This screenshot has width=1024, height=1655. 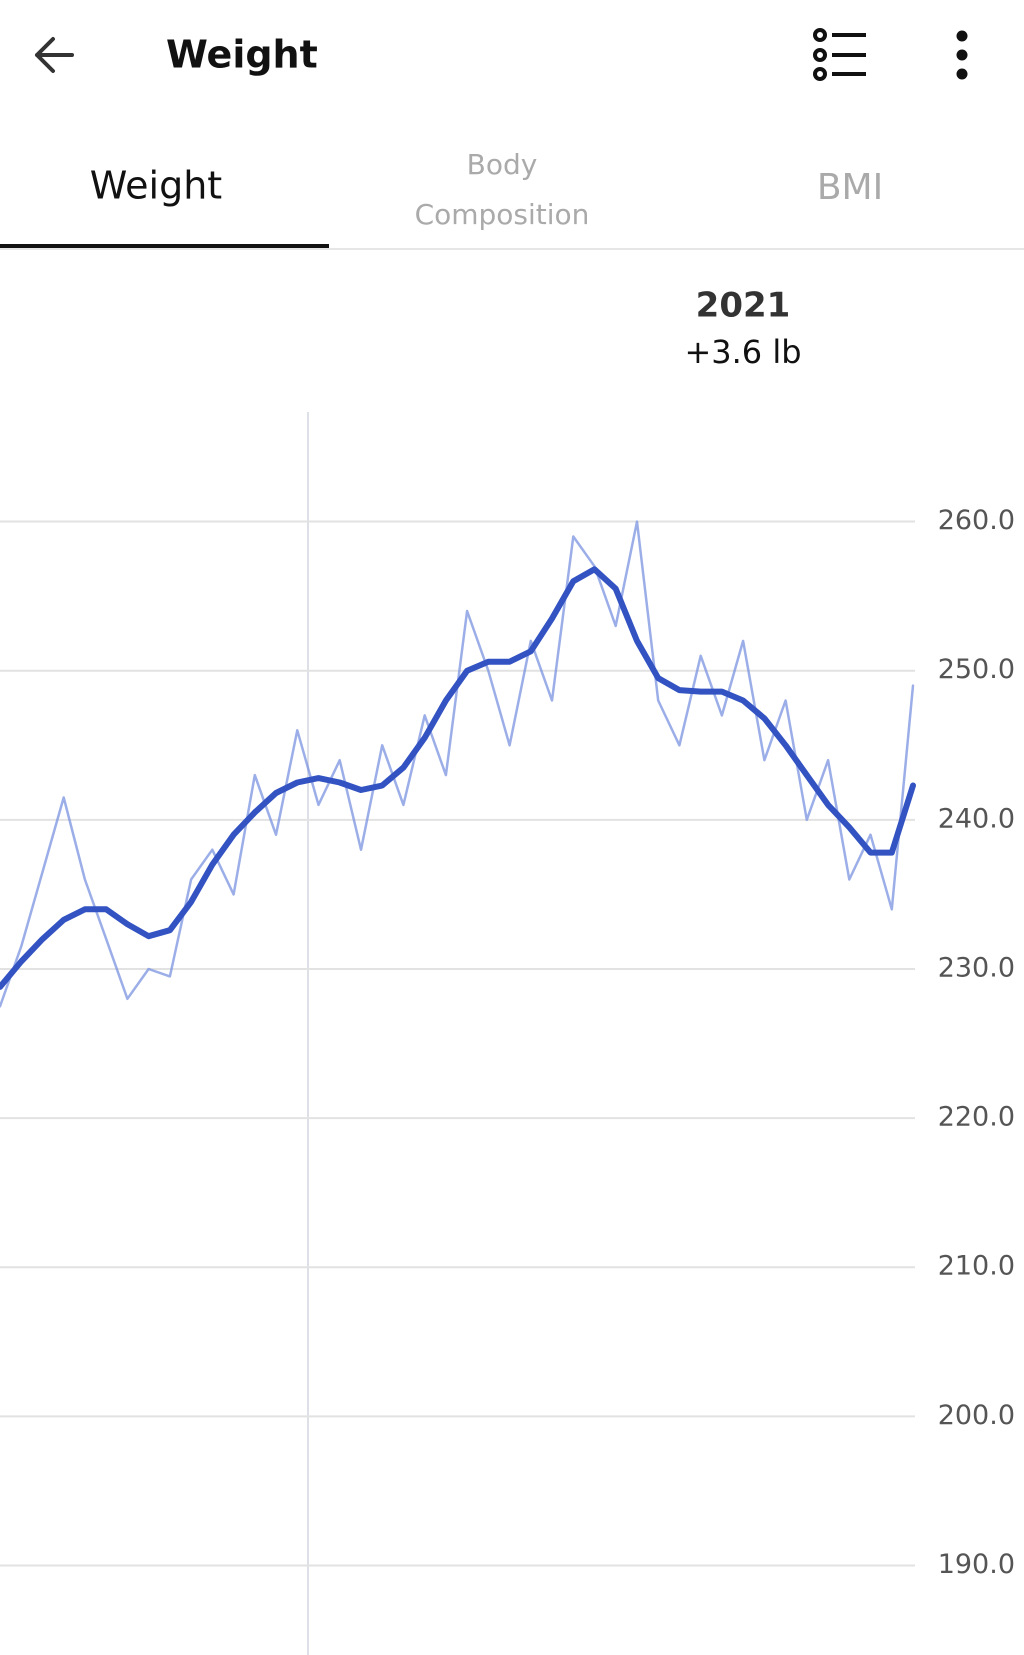 I want to click on more-menu, so click(x=962, y=55).